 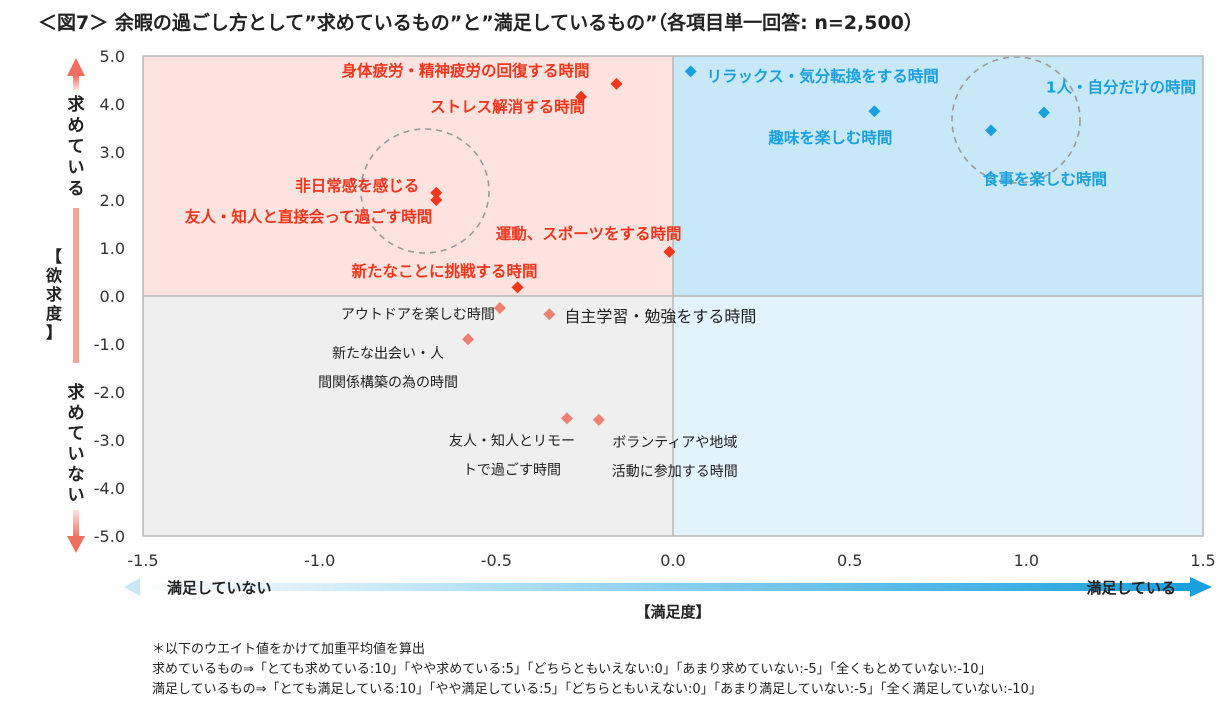 I want to click on x-axis-low-label: 満足していない, so click(x=219, y=588).